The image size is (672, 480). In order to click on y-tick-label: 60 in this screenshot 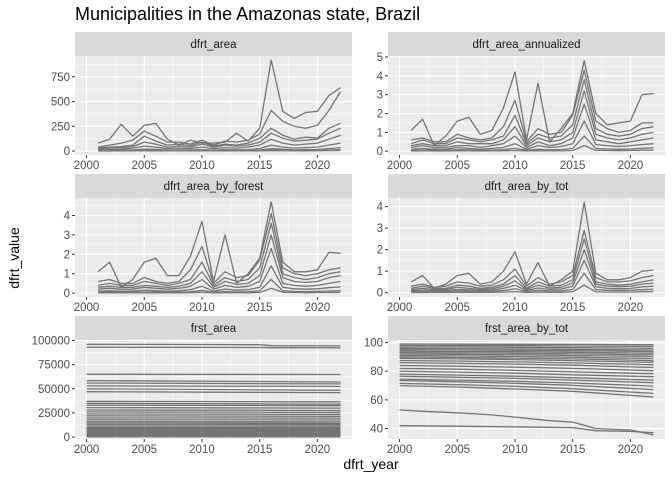, I will do `click(376, 401)`.